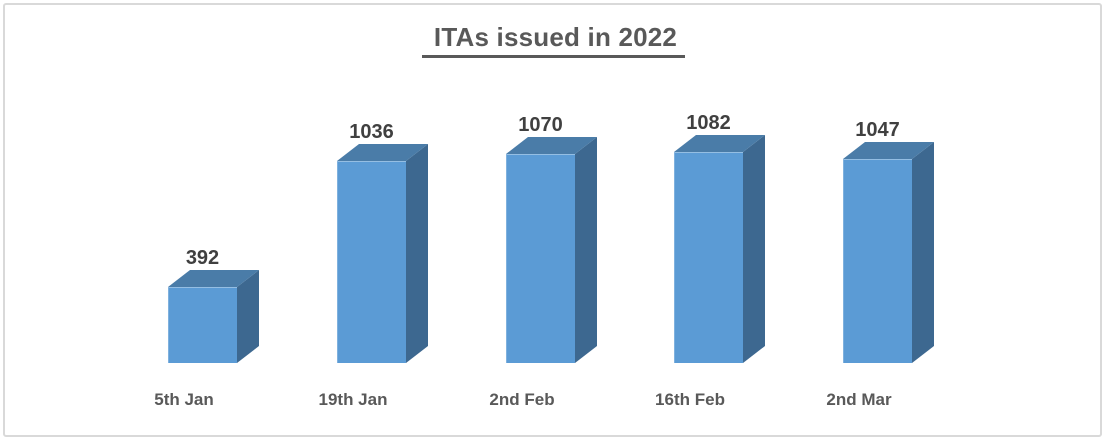 Image resolution: width=1107 pixels, height=441 pixels. I want to click on category-axis-label: 2nd Feb, so click(522, 399).